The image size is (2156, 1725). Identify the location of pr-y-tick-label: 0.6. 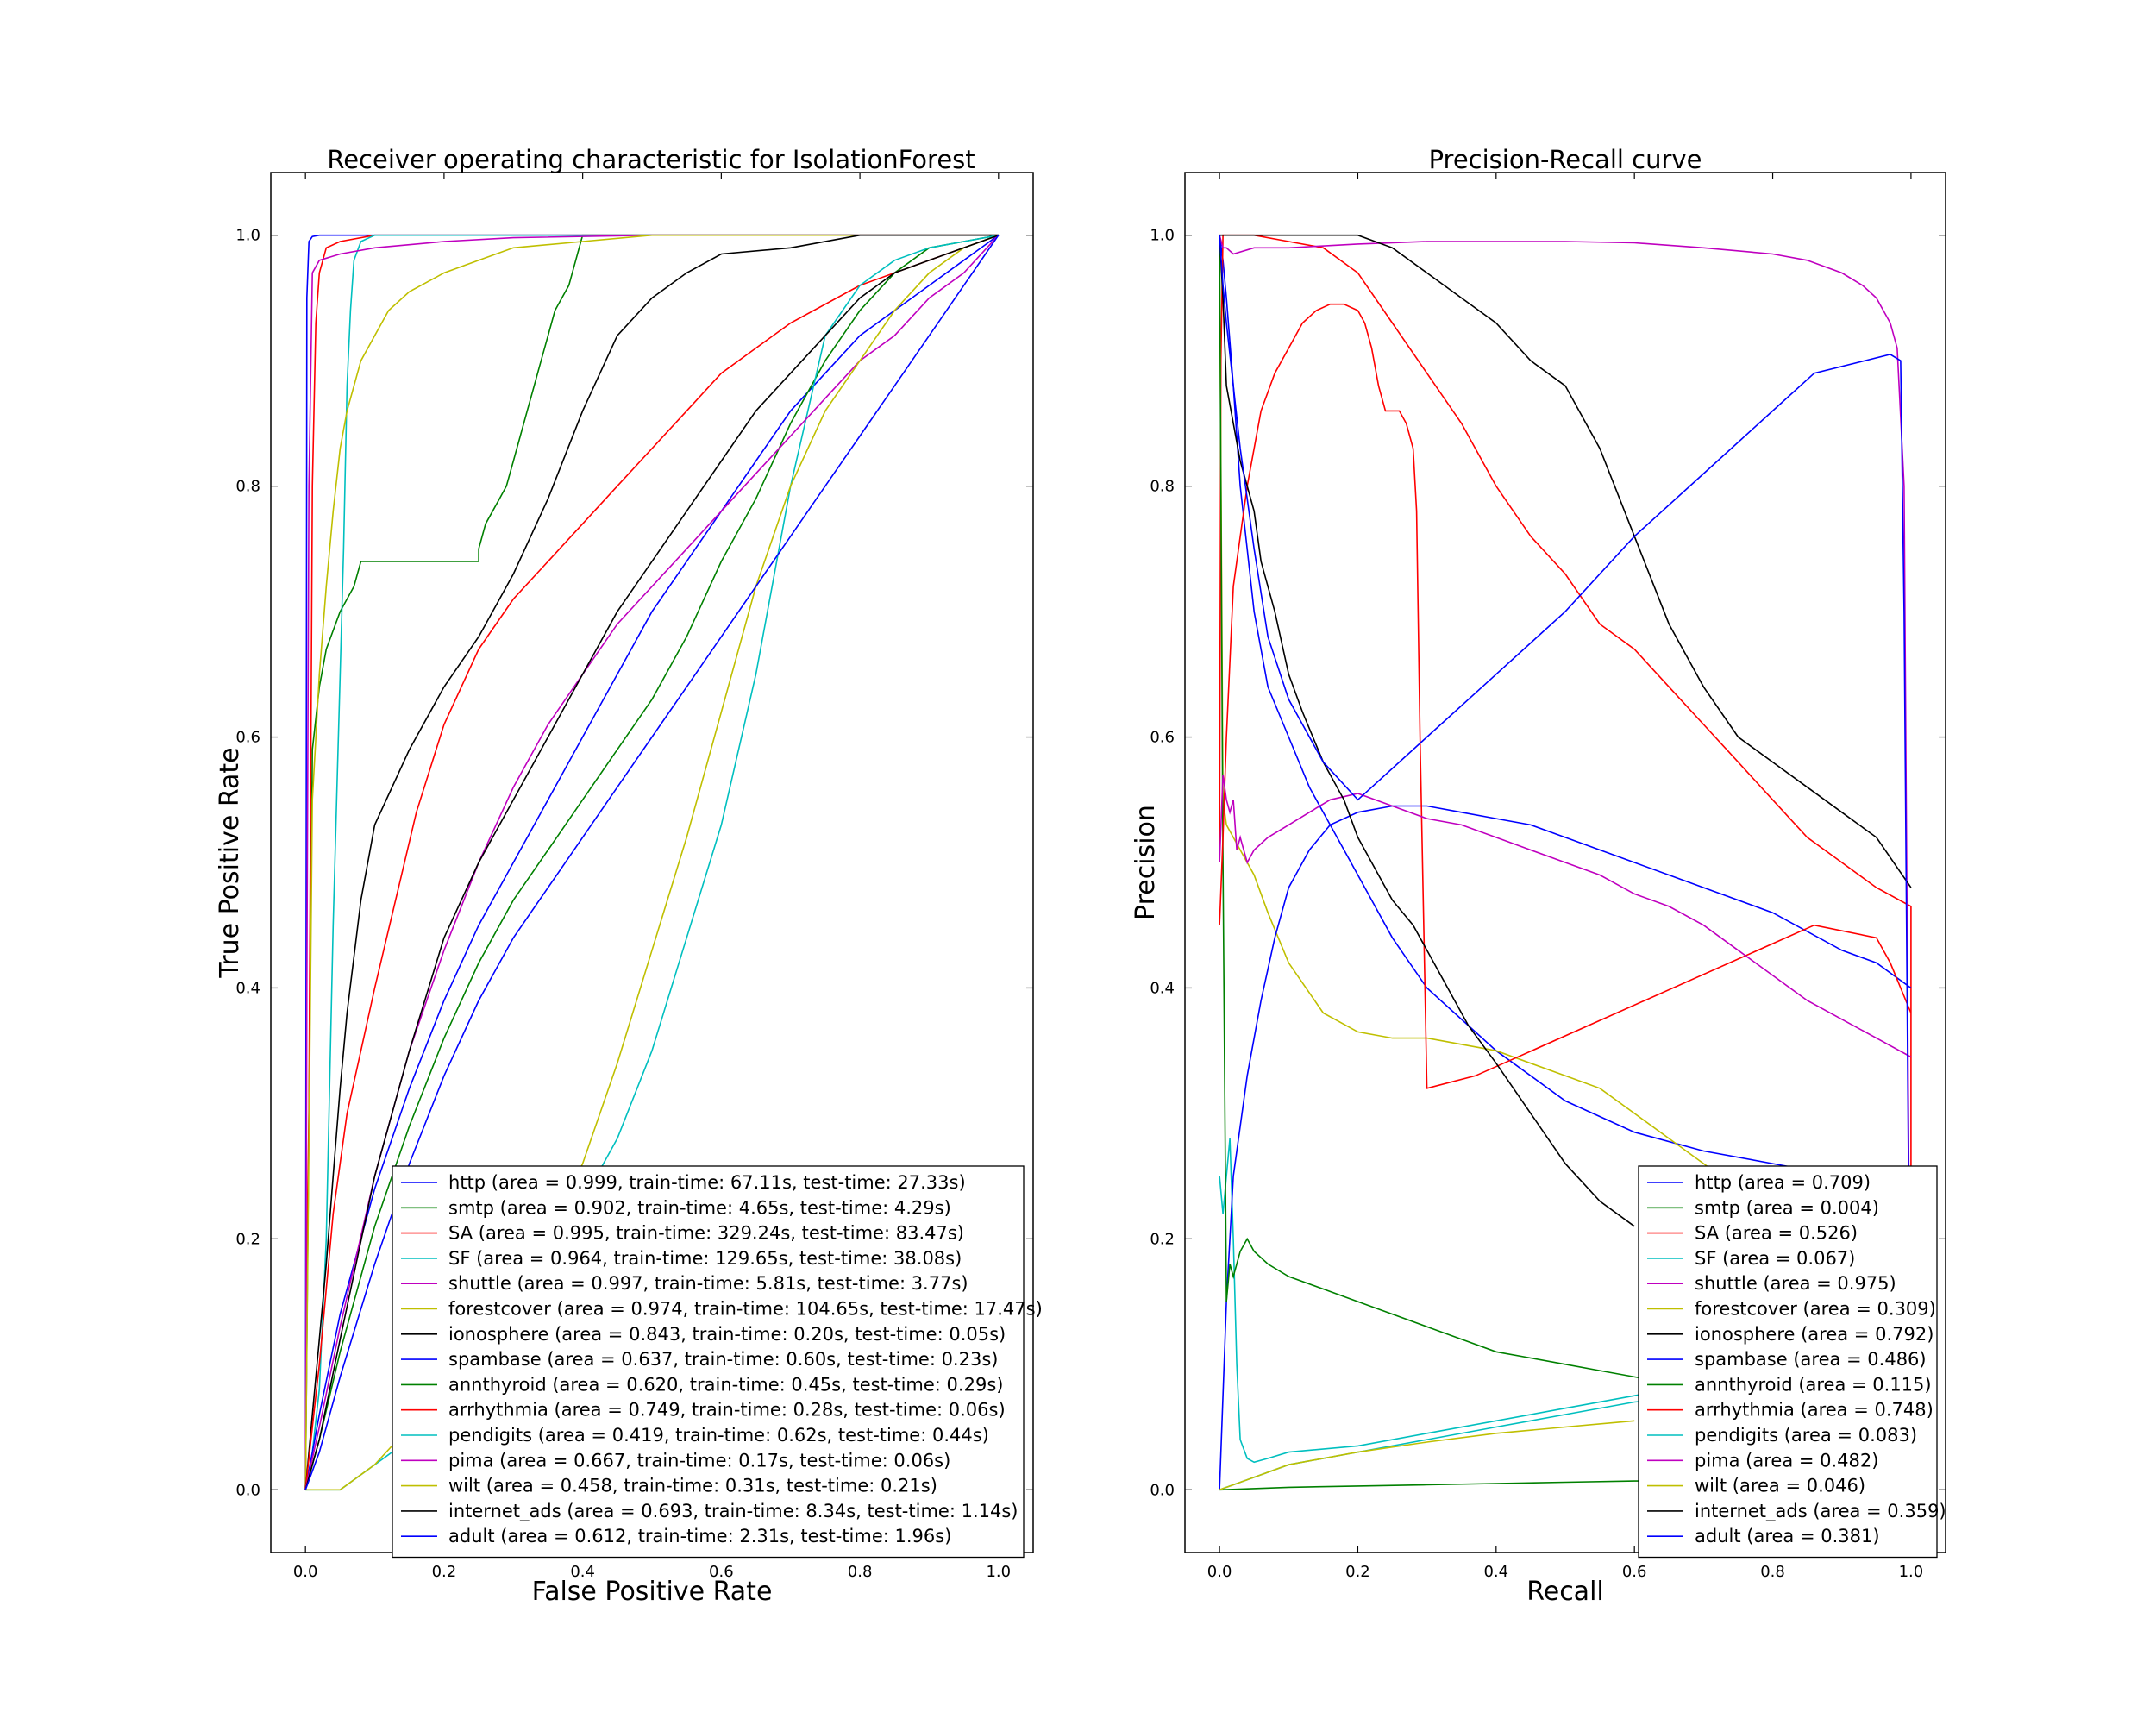
(1162, 738).